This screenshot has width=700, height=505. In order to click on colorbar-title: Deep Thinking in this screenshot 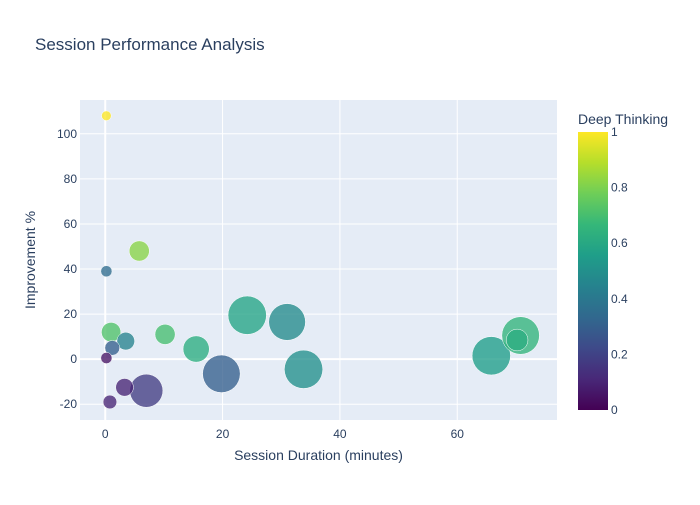, I will do `click(623, 119)`.